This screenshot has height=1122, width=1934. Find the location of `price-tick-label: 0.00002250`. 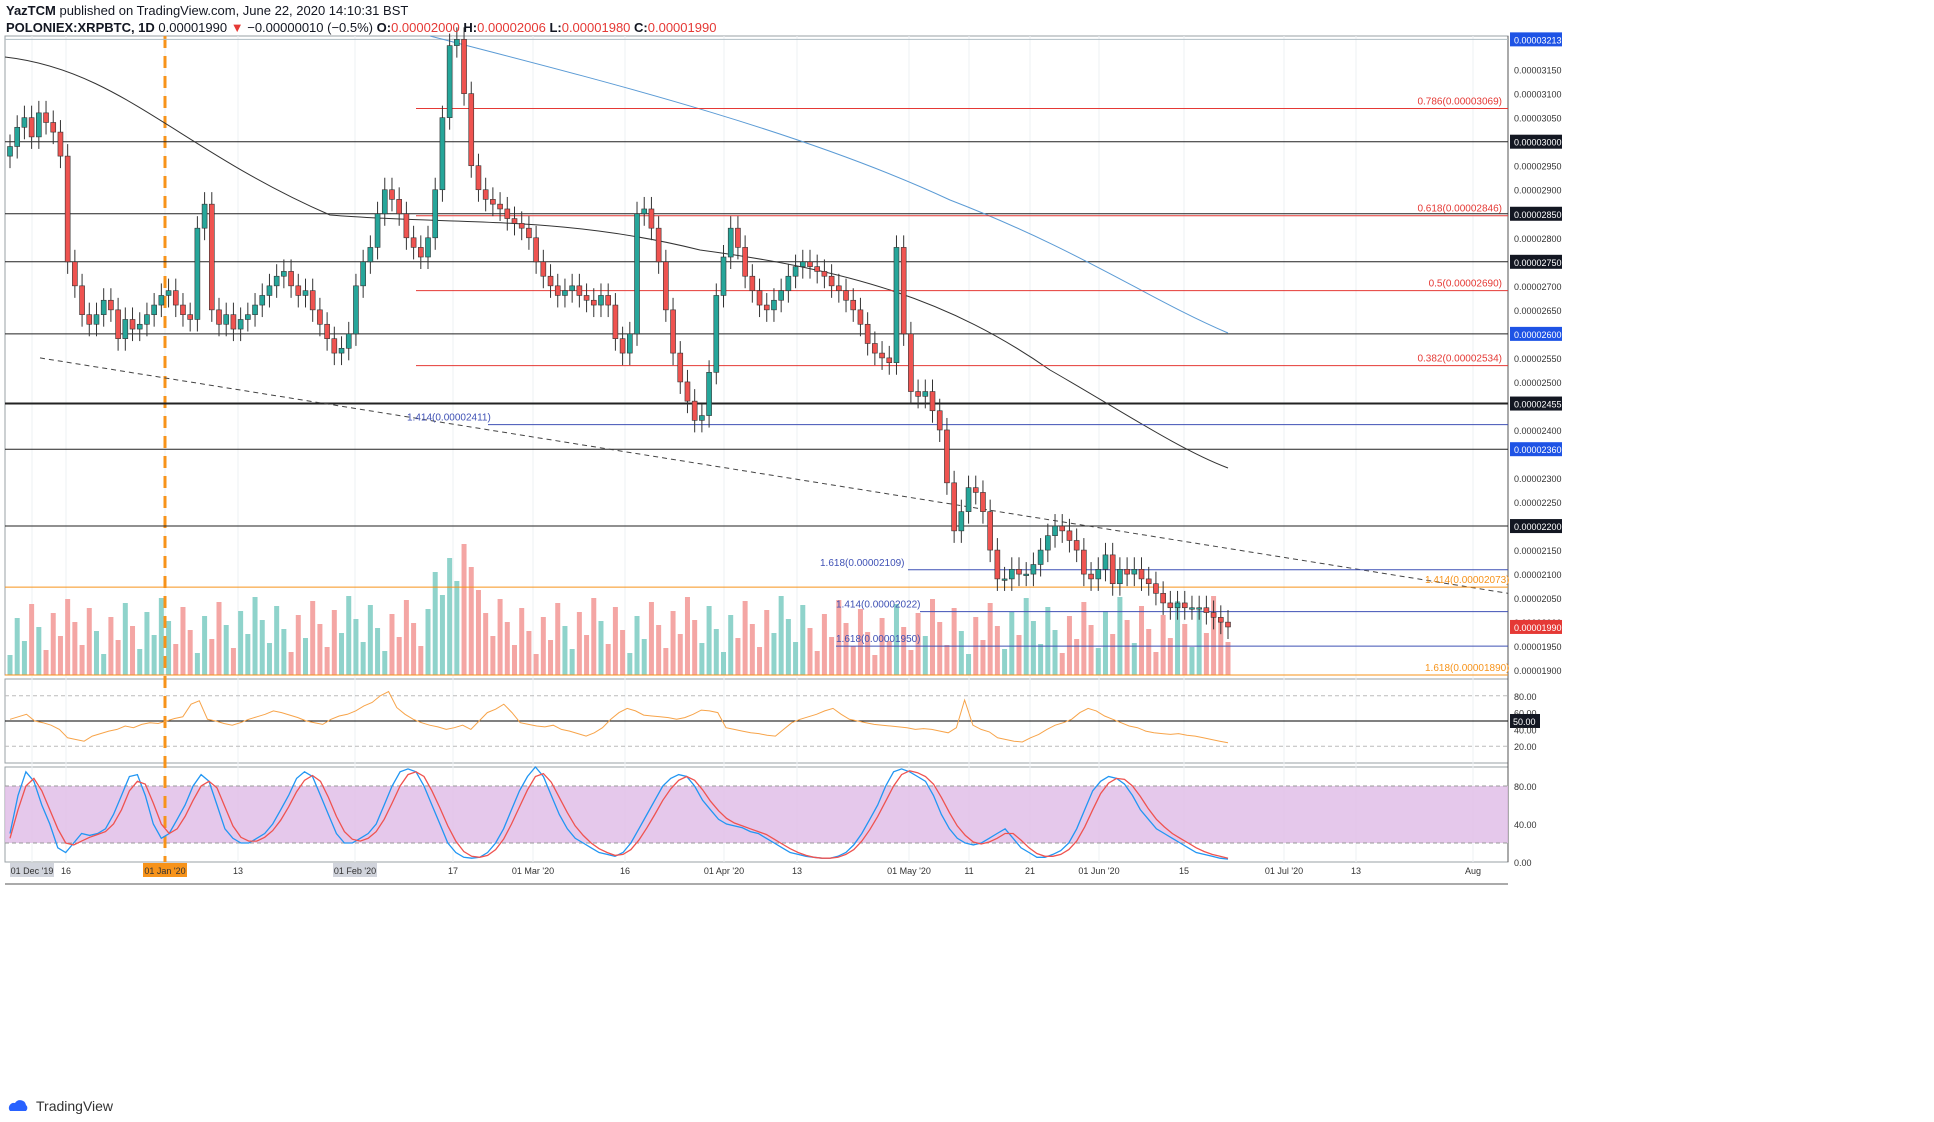

price-tick-label: 0.00002250 is located at coordinates (1538, 503).